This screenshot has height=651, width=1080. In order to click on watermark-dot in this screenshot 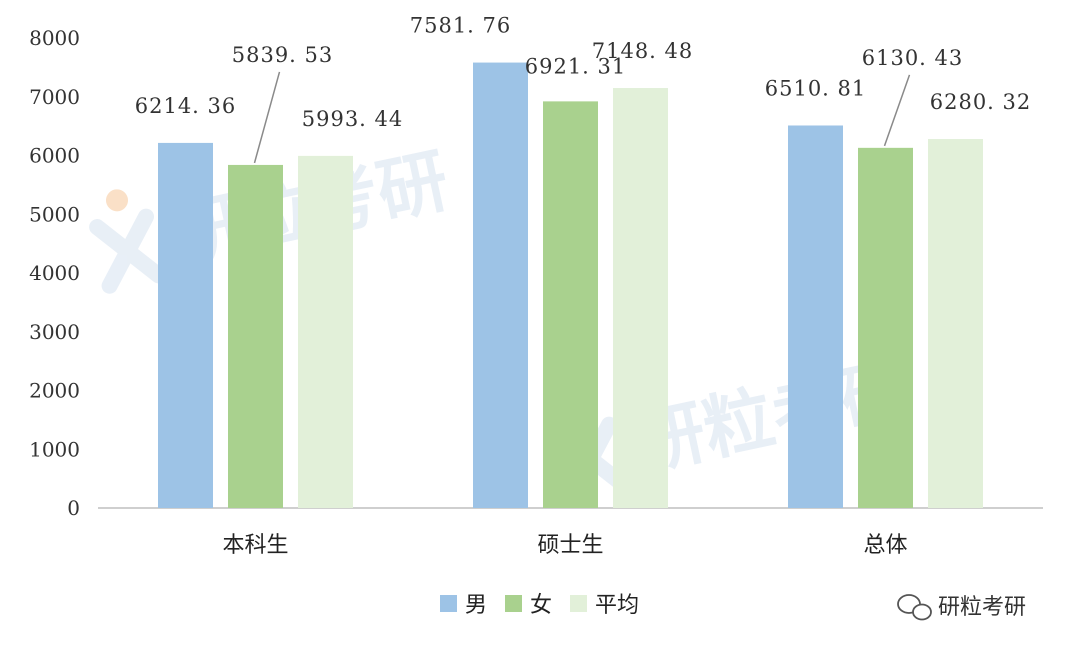, I will do `click(117, 200)`.